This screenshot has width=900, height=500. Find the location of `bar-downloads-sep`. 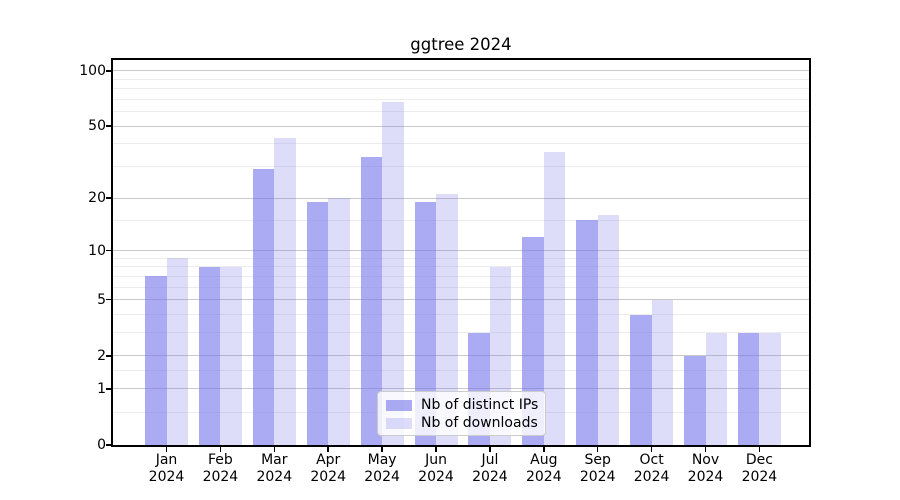

bar-downloads-sep is located at coordinates (608, 330).